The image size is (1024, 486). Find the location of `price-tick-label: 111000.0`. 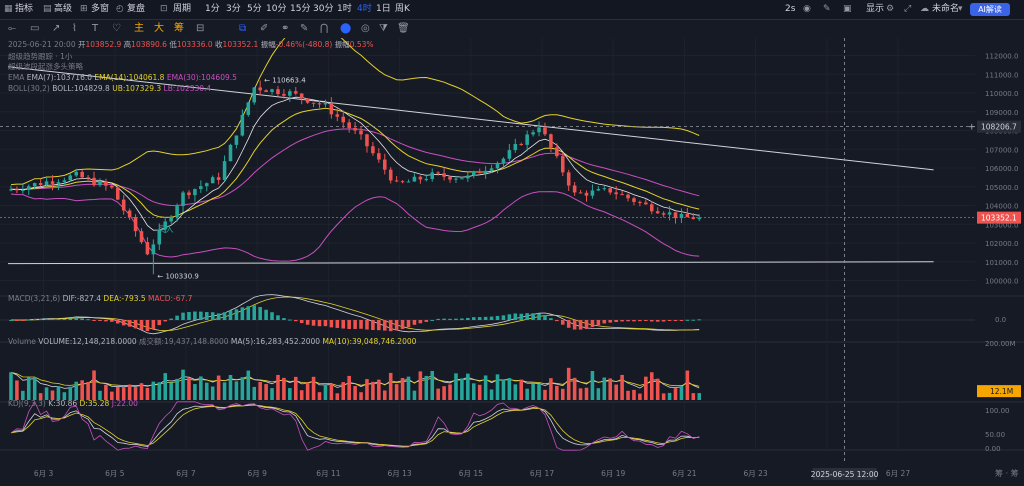

price-tick-label: 111000.0 is located at coordinates (1001, 75).